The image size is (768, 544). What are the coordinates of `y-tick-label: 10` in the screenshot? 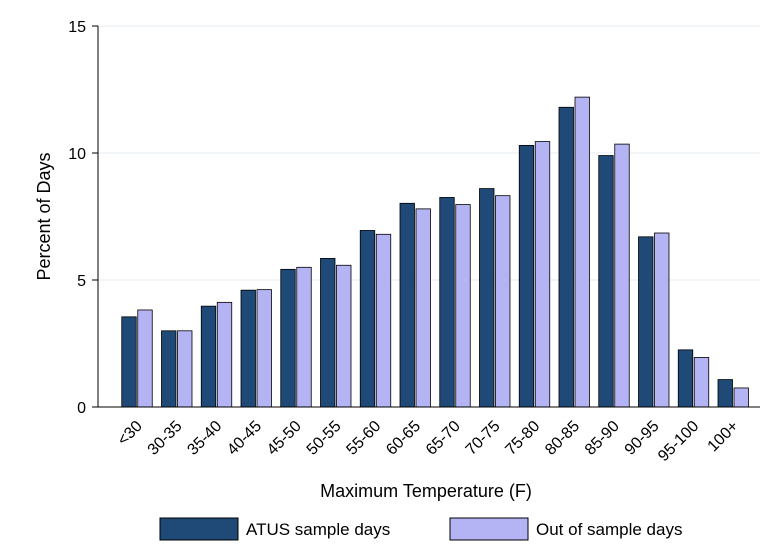 It's located at (77, 154).